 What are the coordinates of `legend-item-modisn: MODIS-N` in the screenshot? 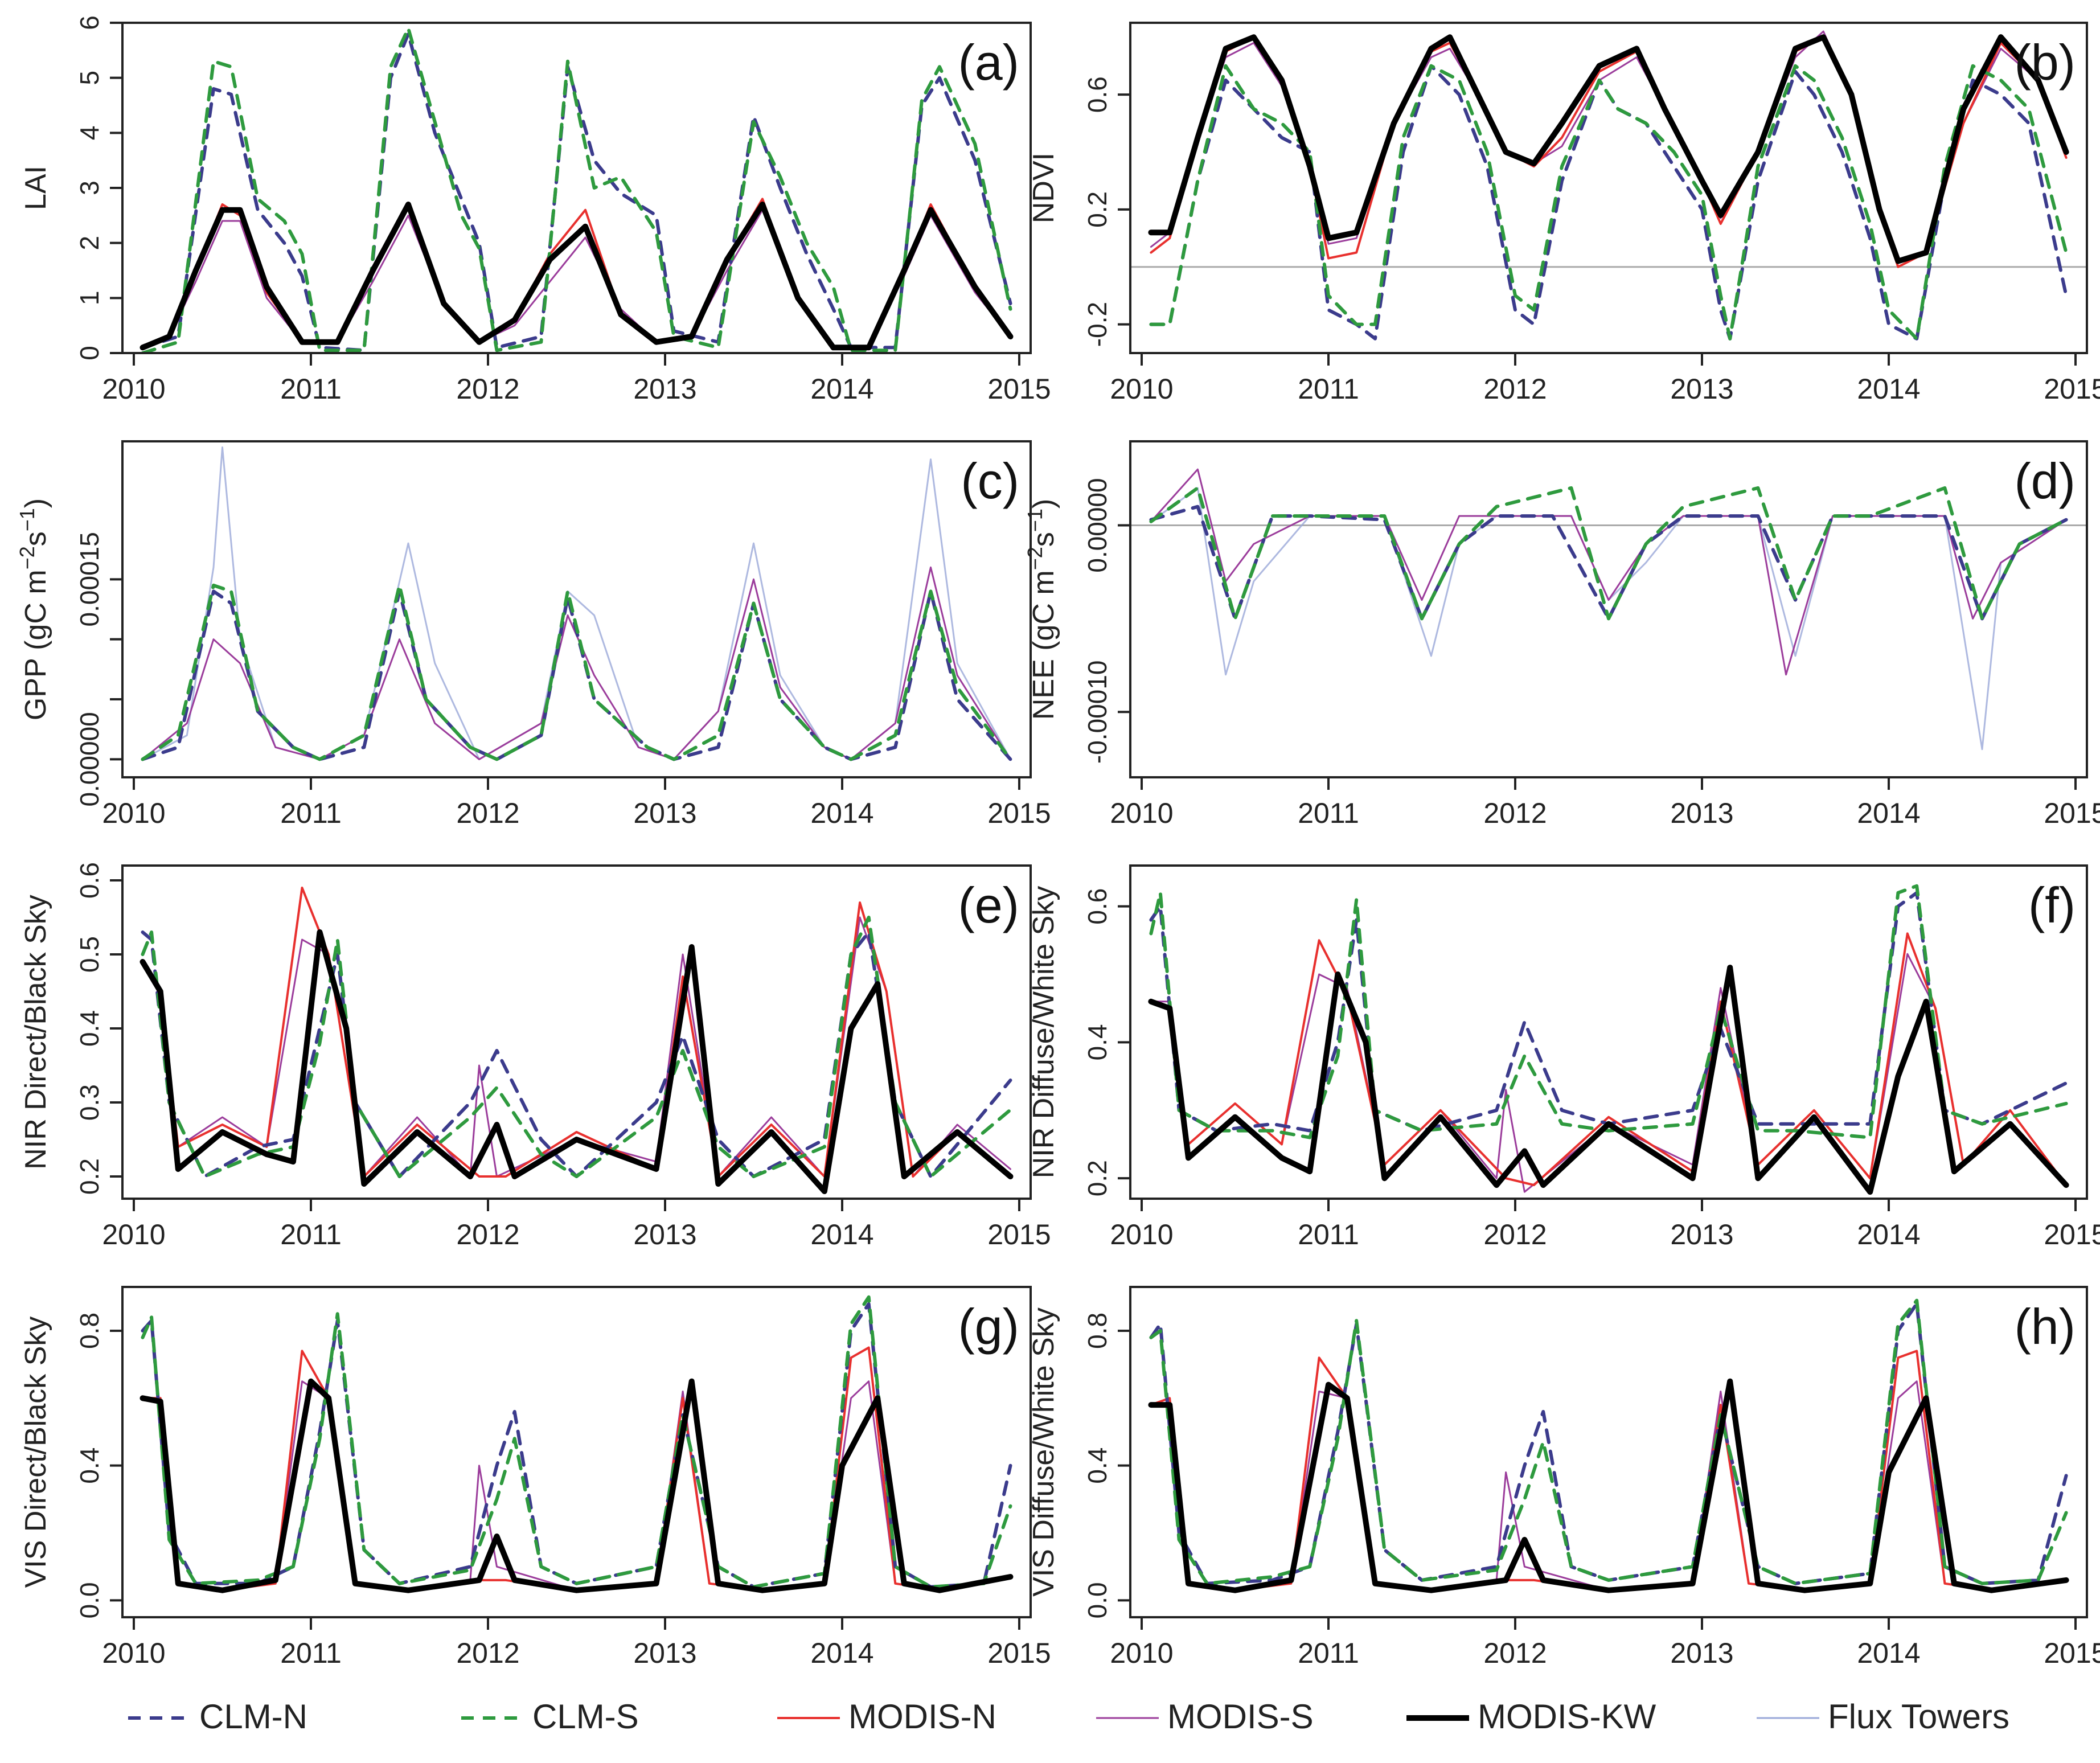 It's located at (886, 1717).